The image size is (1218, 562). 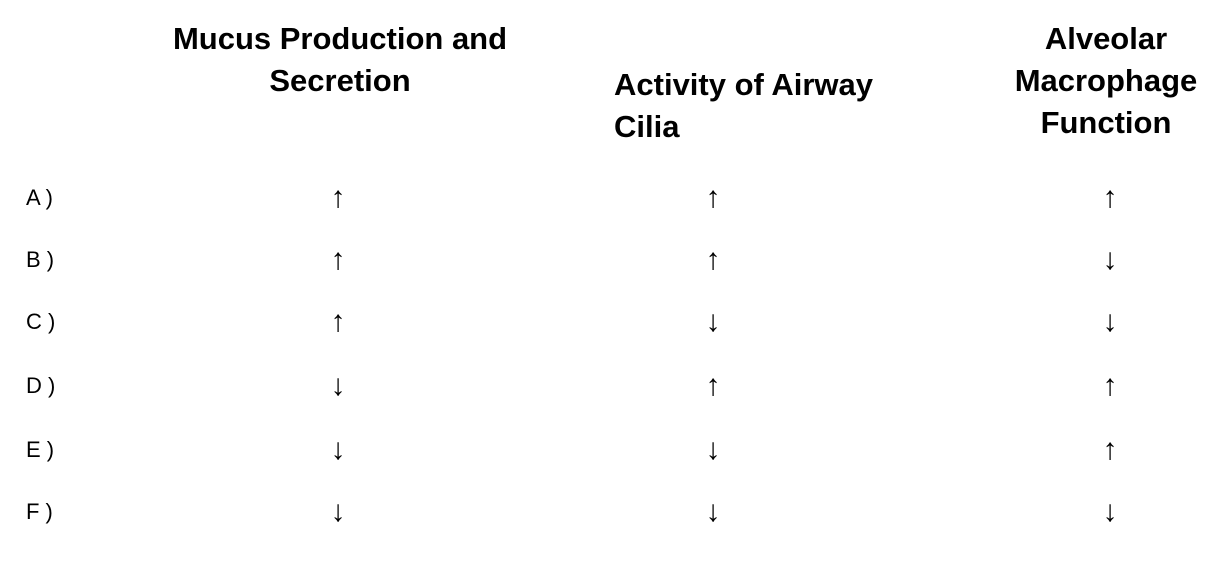 I want to click on option-row-e: E ) ↓ ↓ ↑, so click(x=609, y=450).